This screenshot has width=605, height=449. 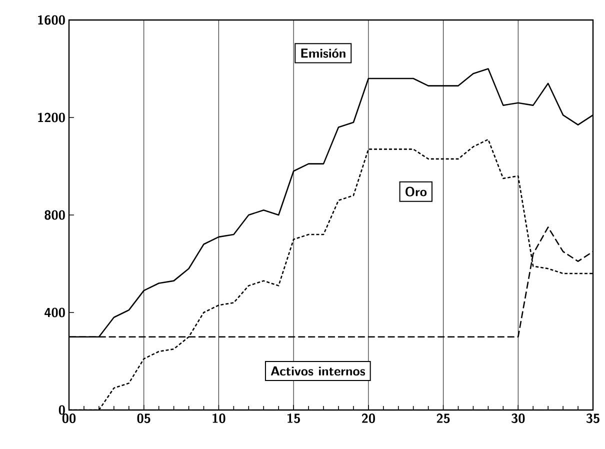 What do you see at coordinates (51, 117) in the screenshot?
I see `y-tick-label: 1200` at bounding box center [51, 117].